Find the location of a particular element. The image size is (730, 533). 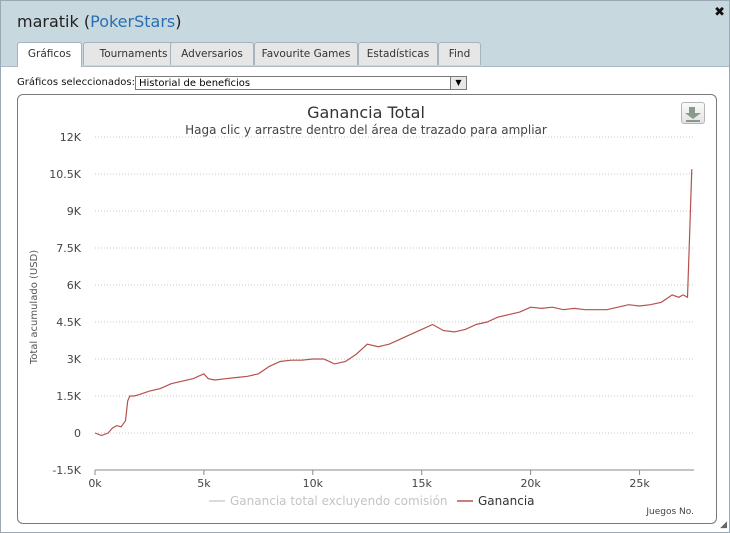

window-title: maratik (PokerStars) is located at coordinates (99, 21).